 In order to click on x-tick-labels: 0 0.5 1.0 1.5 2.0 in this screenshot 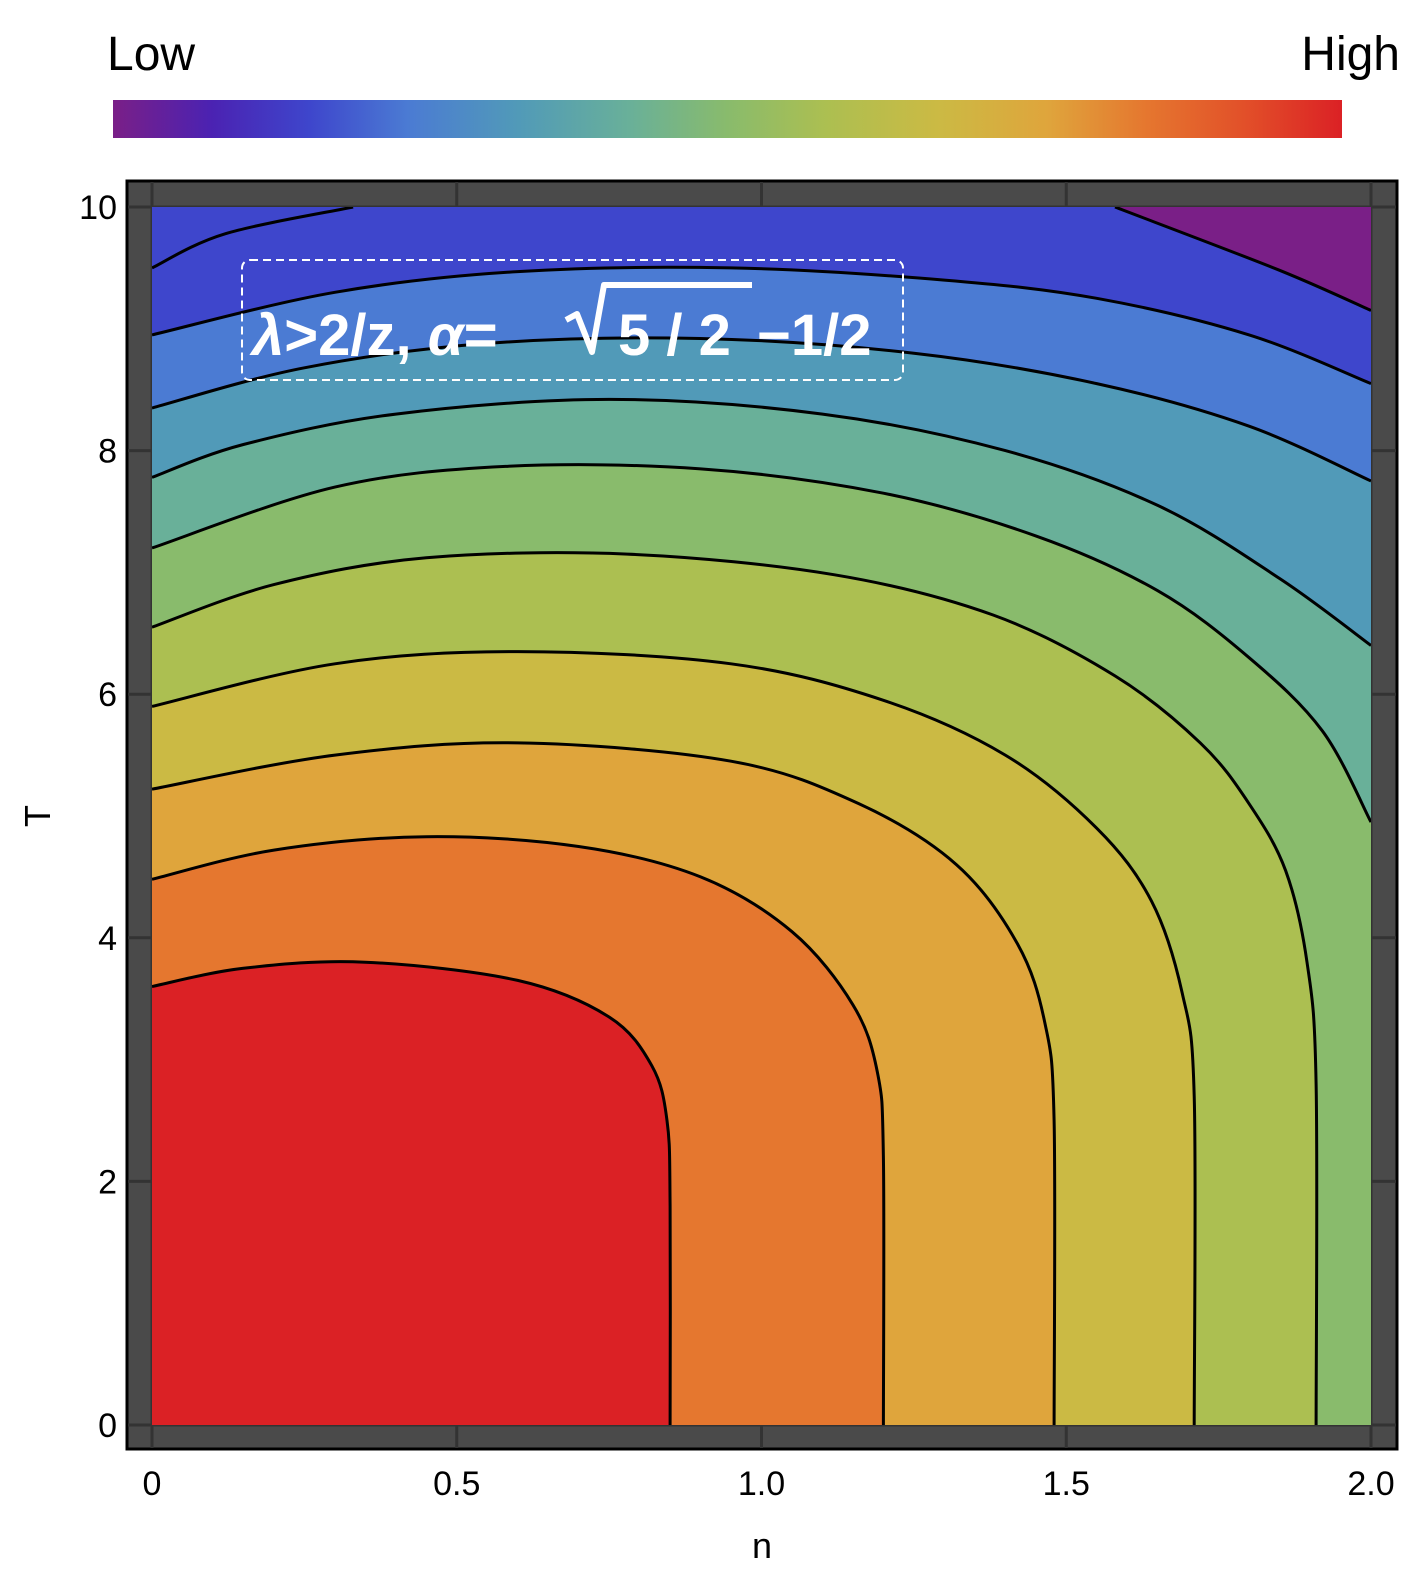, I will do `click(769, 1484)`.